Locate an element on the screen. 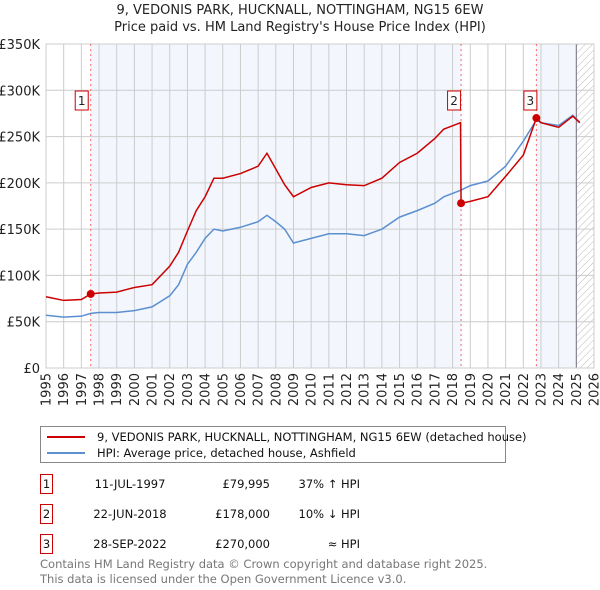 The height and width of the screenshot is (590, 600). x-tick-label: 2015 is located at coordinates (400, 389).